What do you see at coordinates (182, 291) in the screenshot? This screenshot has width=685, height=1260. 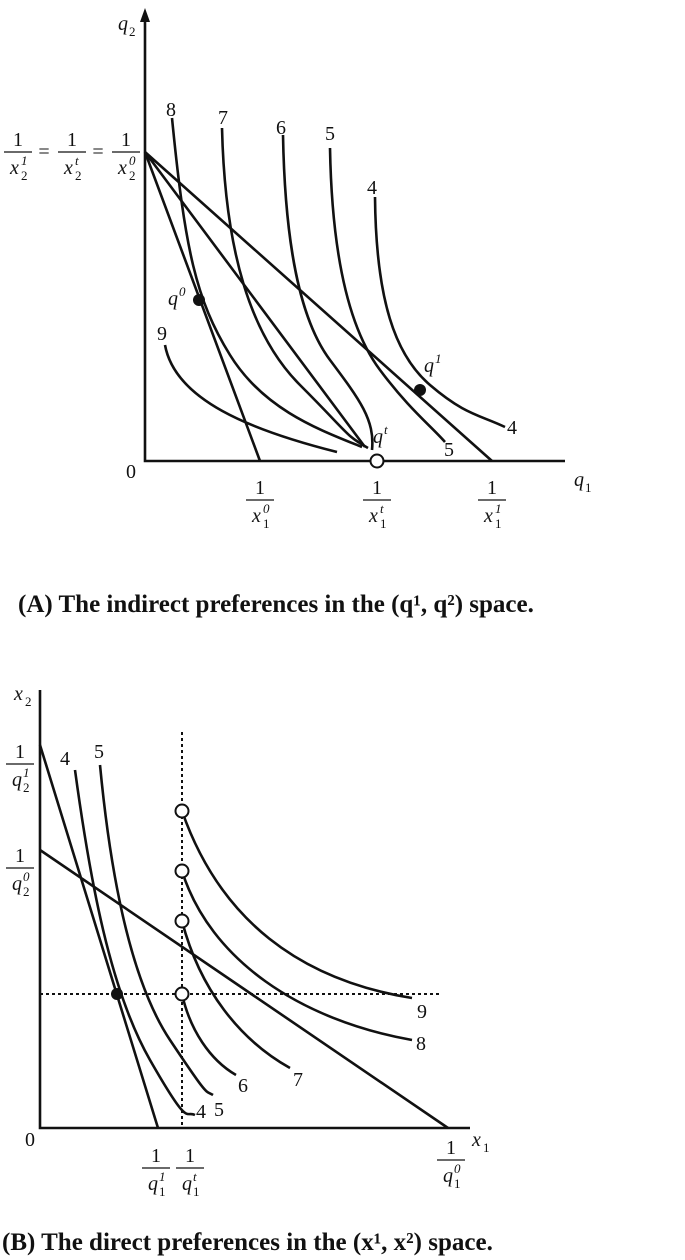 I see `point-label-sup: 0` at bounding box center [182, 291].